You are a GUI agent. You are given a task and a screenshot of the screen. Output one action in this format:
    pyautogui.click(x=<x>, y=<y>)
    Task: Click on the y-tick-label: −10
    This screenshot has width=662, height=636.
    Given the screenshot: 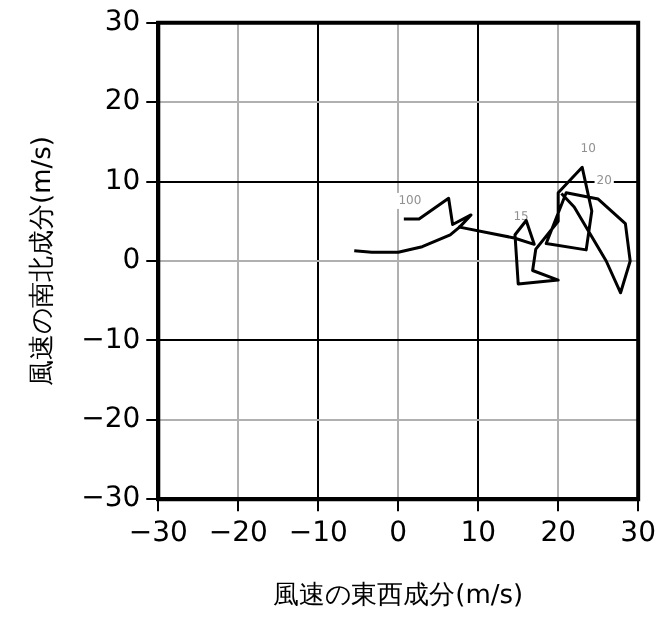 What is the action you would take?
    pyautogui.click(x=111, y=339)
    